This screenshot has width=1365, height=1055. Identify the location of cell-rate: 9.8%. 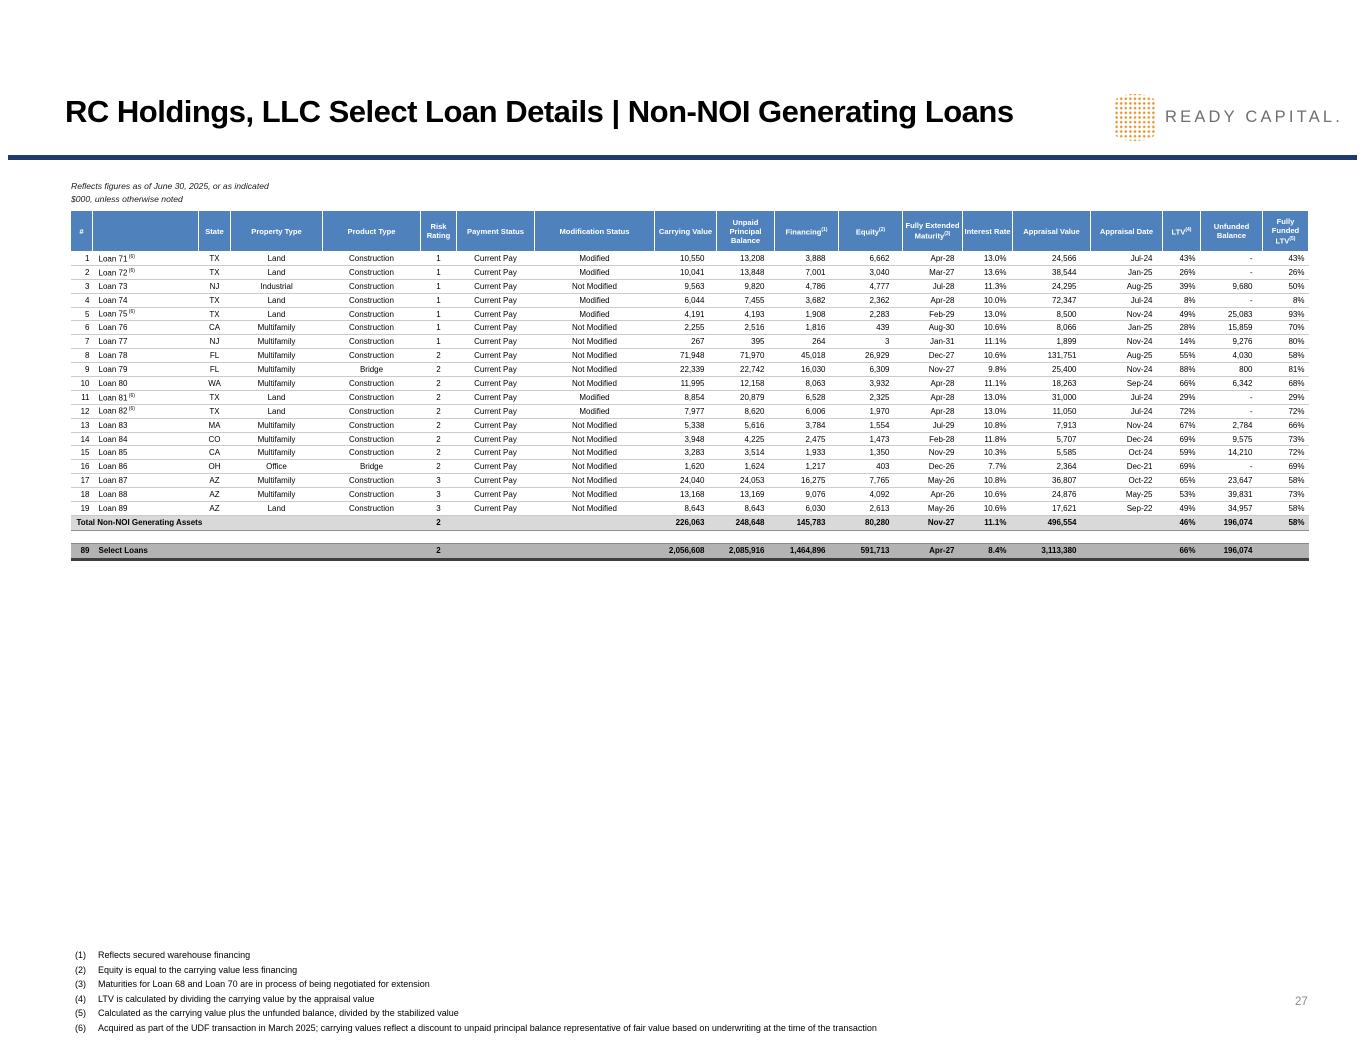
(987, 370).